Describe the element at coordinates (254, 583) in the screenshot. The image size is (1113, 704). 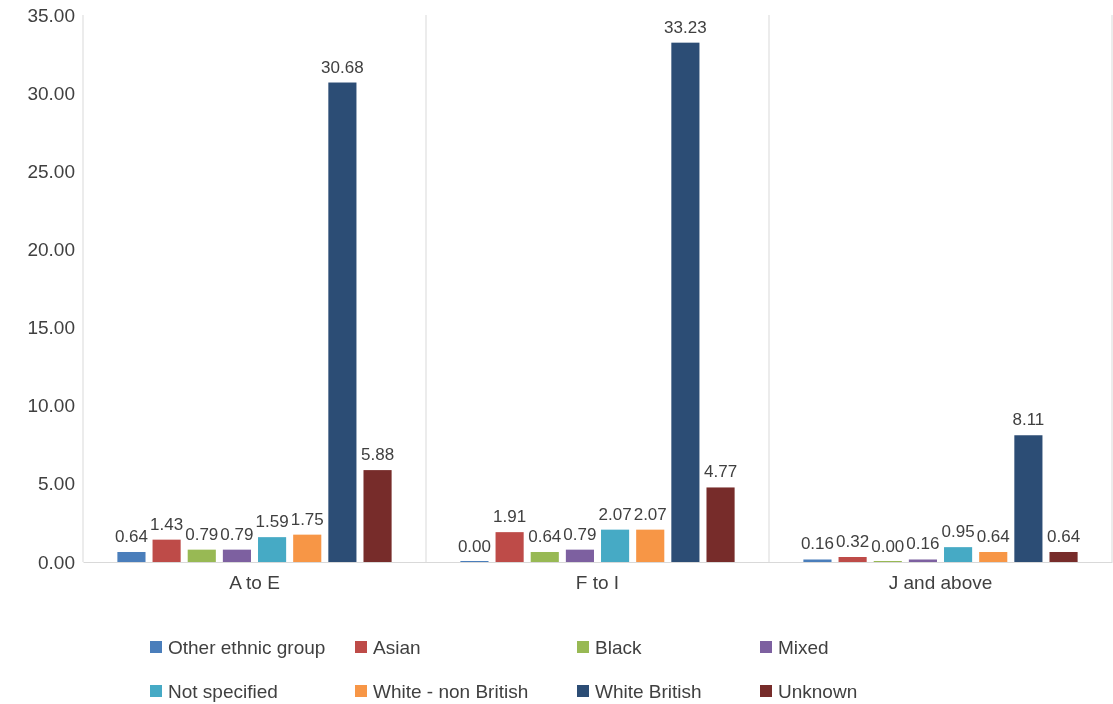
I see `x-tick-label: A to E` at that location.